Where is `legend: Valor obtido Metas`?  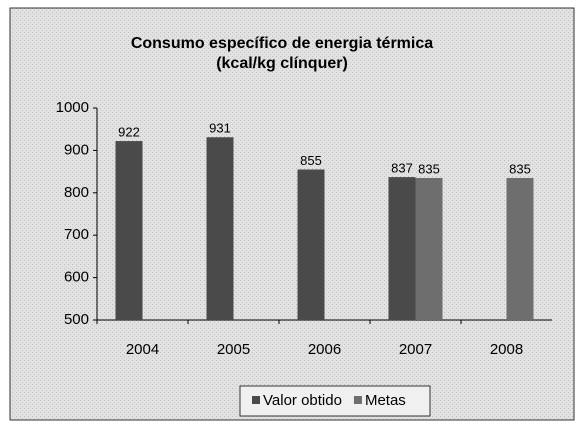
legend: Valor obtido Metas is located at coordinates (335, 401).